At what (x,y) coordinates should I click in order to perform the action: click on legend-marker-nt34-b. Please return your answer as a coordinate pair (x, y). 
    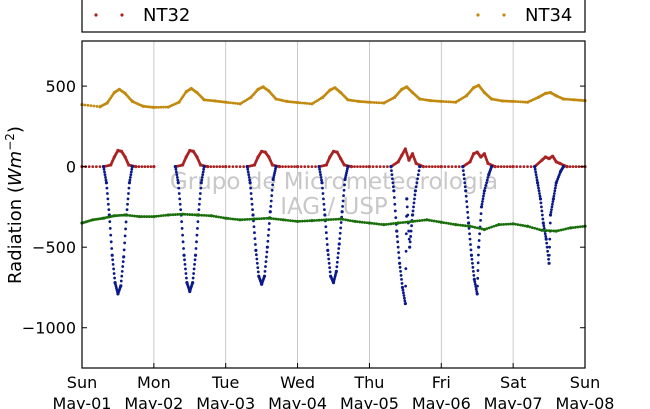
    Looking at the image, I should click on (504, 15).